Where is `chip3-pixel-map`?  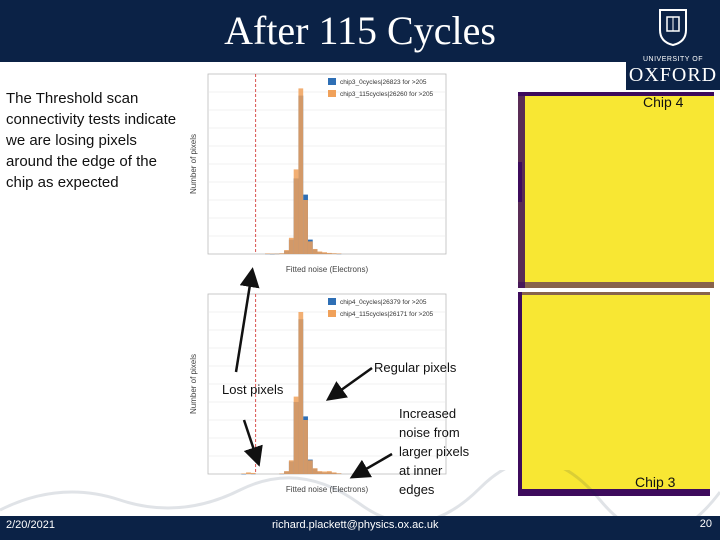
chip3-pixel-map is located at coordinates (614, 394).